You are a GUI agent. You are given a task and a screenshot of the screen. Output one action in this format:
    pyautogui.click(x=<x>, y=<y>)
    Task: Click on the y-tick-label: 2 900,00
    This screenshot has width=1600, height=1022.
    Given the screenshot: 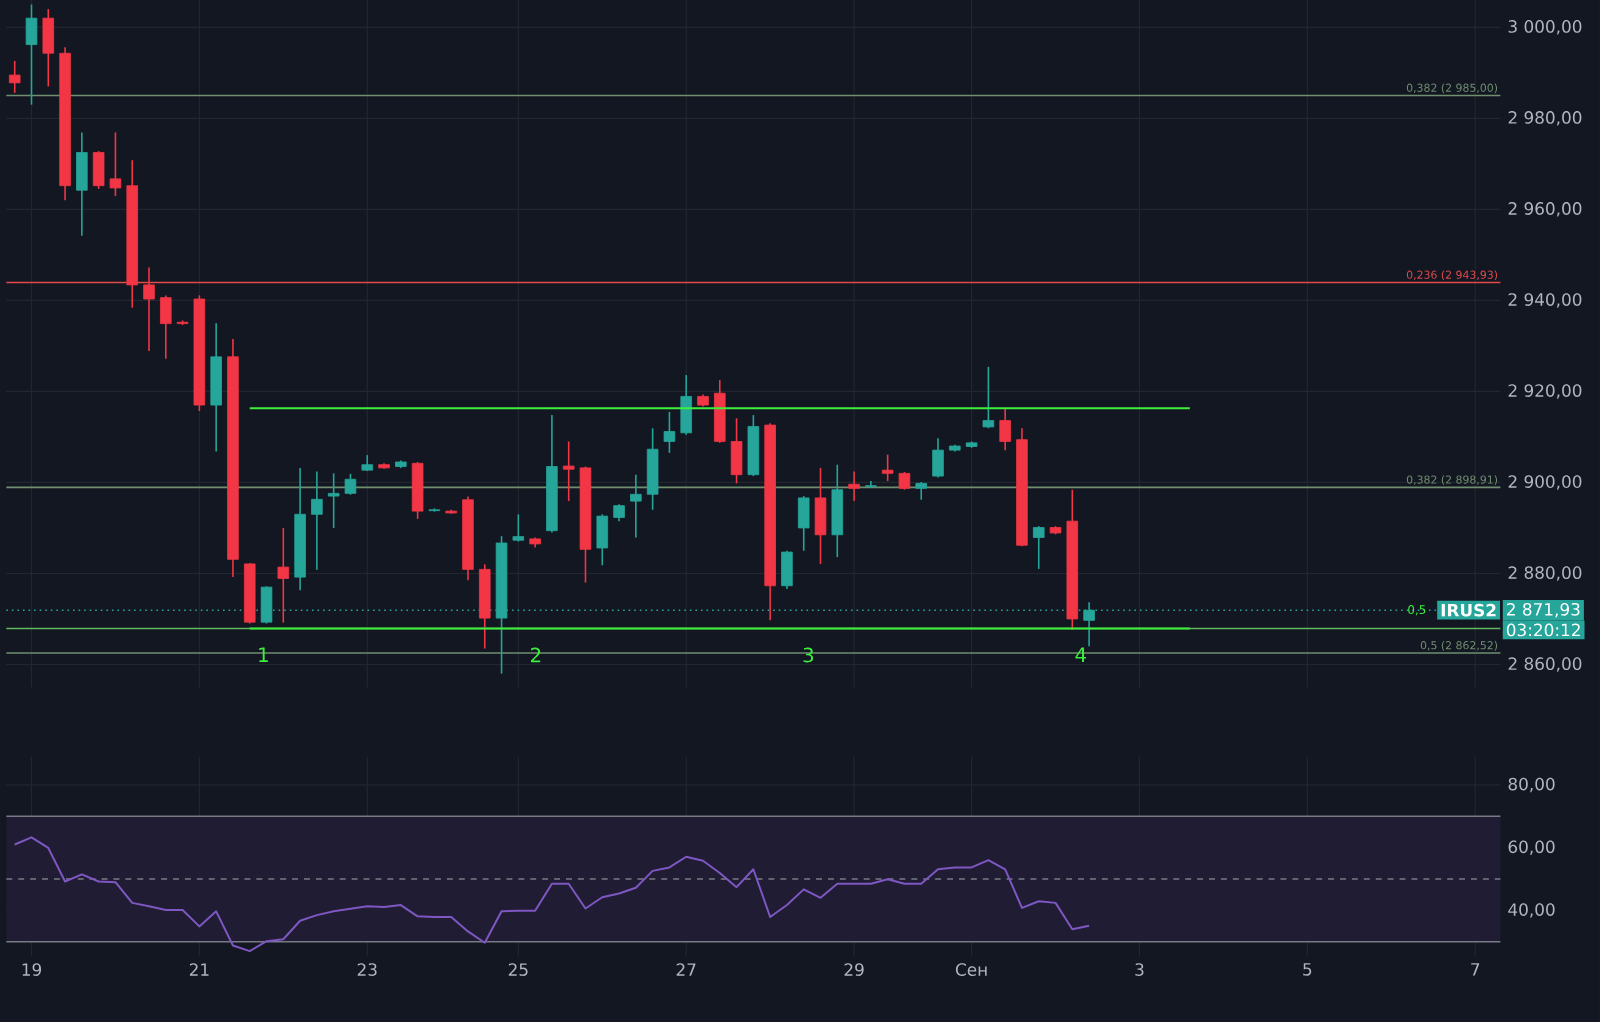 What is the action you would take?
    pyautogui.click(x=1545, y=482)
    